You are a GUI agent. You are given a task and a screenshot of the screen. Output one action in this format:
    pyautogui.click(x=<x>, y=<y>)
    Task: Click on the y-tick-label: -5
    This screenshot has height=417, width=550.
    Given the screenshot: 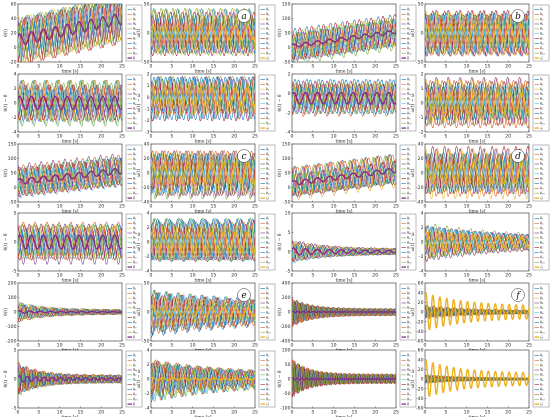 What is the action you would take?
    pyautogui.click(x=14, y=409)
    